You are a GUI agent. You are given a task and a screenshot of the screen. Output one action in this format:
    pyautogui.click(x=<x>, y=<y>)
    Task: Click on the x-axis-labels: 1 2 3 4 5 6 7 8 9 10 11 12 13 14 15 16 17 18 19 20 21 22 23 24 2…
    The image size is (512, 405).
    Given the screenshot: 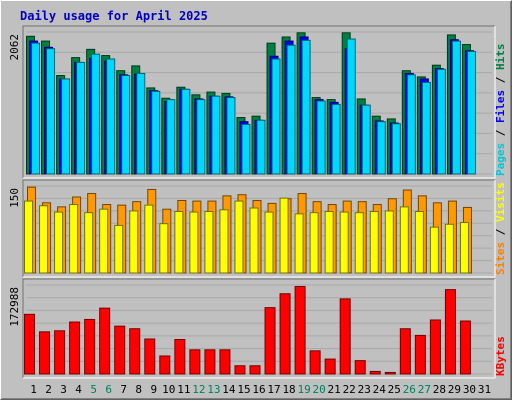 What is the action you would take?
    pyautogui.click(x=260, y=389)
    